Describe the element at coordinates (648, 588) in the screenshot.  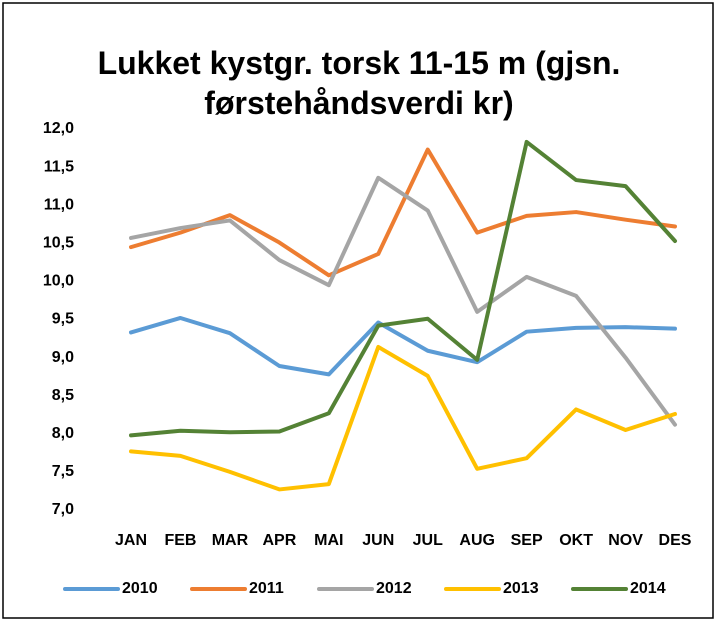
I see `legend-label: 2014` at that location.